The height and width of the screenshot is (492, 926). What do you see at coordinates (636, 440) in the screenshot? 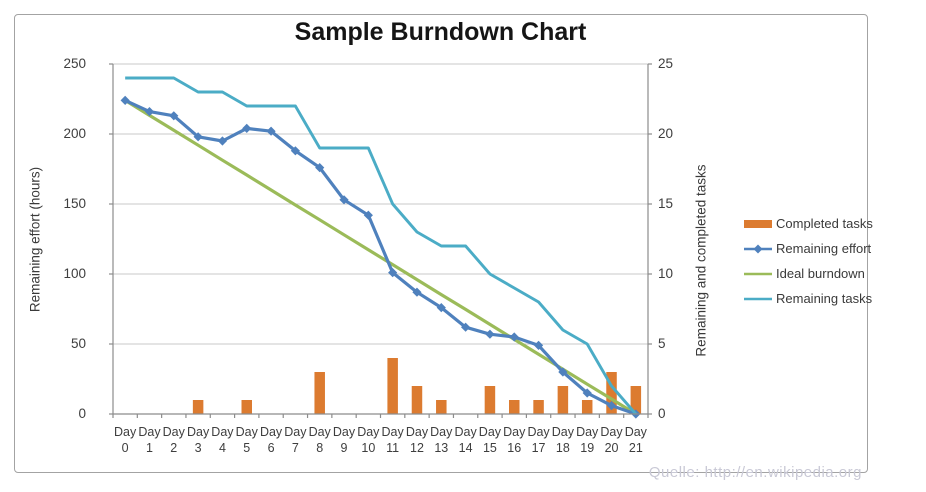
I see `x-axis-label-day-21: Day 21` at bounding box center [636, 440].